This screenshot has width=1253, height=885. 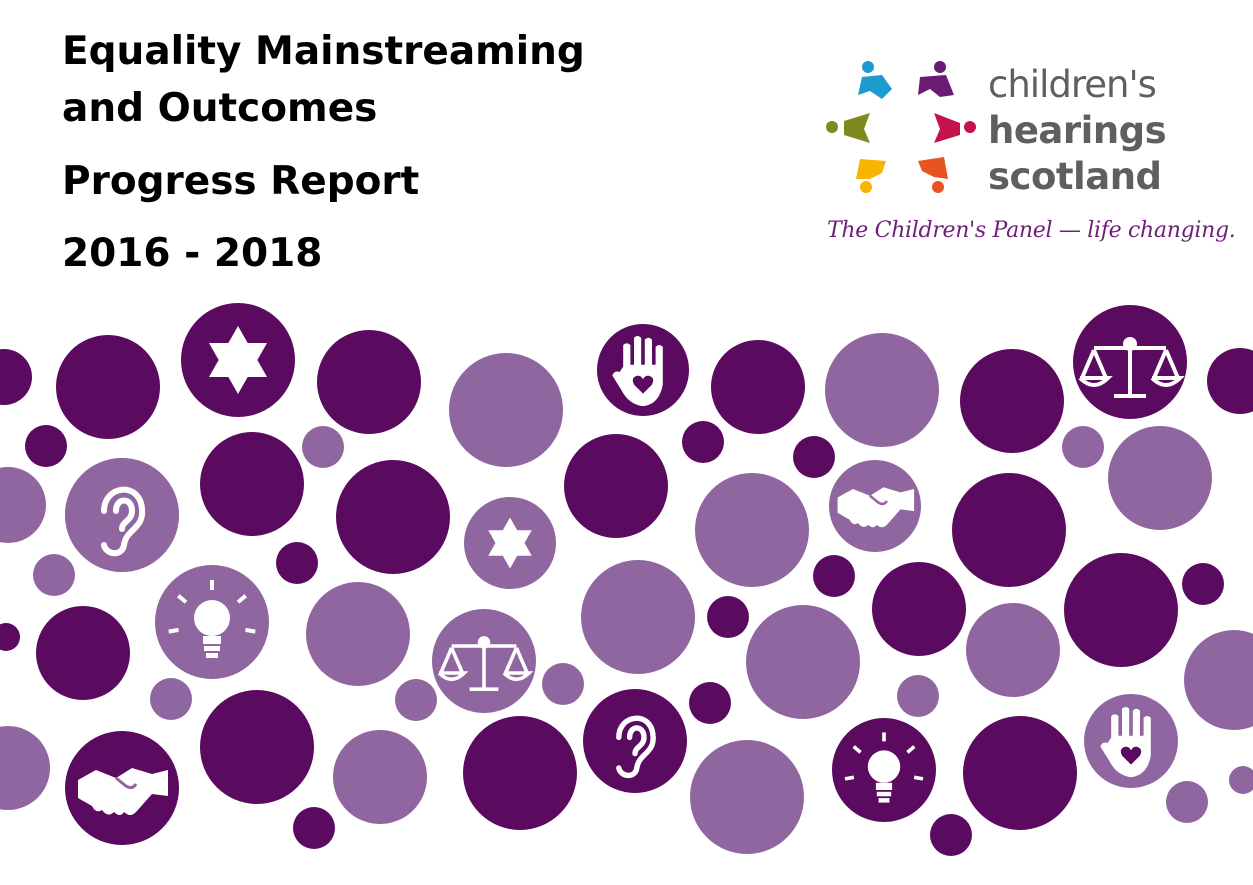 I want to click on star-icon-top, so click(x=238, y=360).